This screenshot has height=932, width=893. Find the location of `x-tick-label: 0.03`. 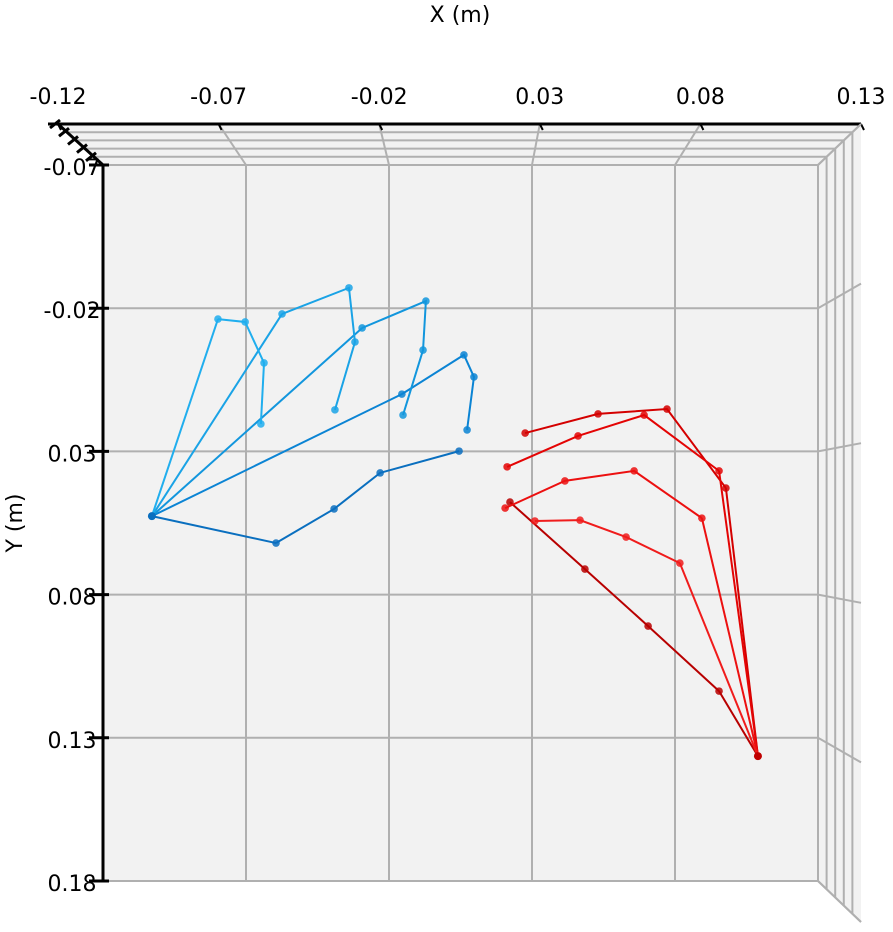

x-tick-label: 0.03 is located at coordinates (539, 97).